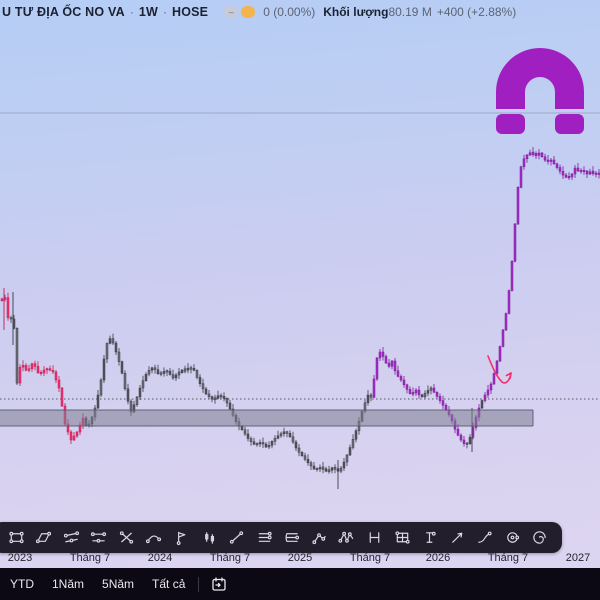 This screenshot has height=600, width=600. What do you see at coordinates (264, 538) in the screenshot?
I see `tool-horizontal-line-set-icon` at bounding box center [264, 538].